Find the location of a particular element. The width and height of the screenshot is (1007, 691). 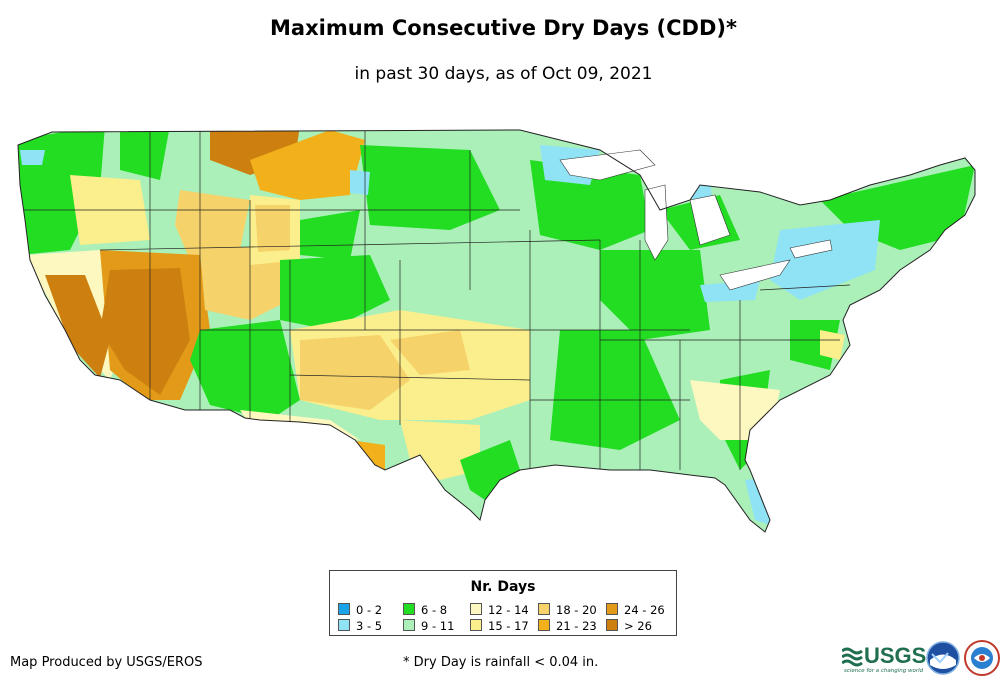

usgs-tagline: science for a changing world is located at coordinates (884, 671).